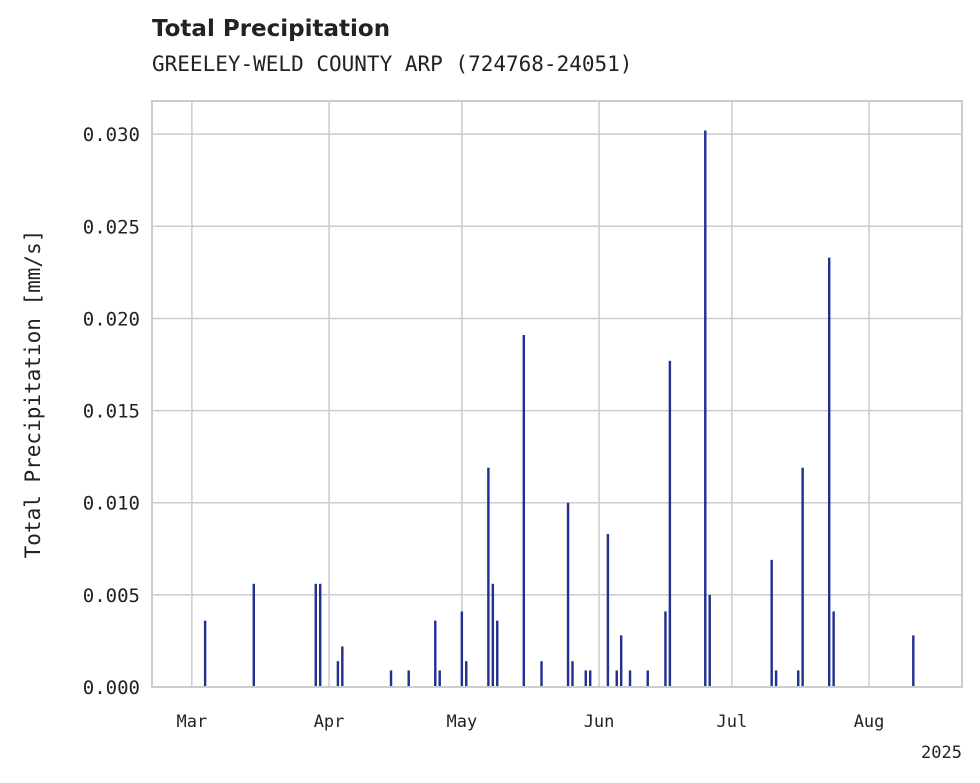 The height and width of the screenshot is (783, 980). Describe the element at coordinates (111, 596) in the screenshot. I see `y-tick-label: 0.005` at that location.